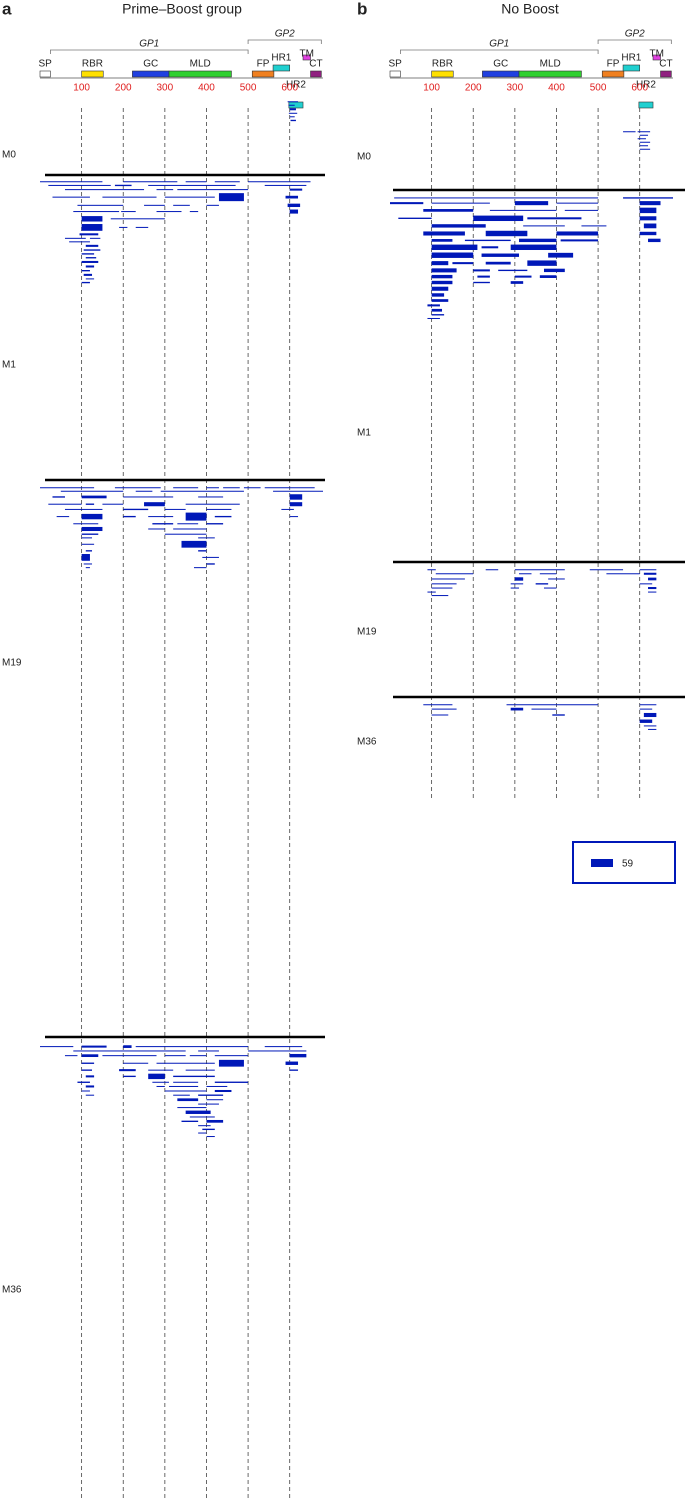 Image resolution: width=685 pixels, height=1498 pixels. I want to click on domain-label: TM, so click(307, 54).